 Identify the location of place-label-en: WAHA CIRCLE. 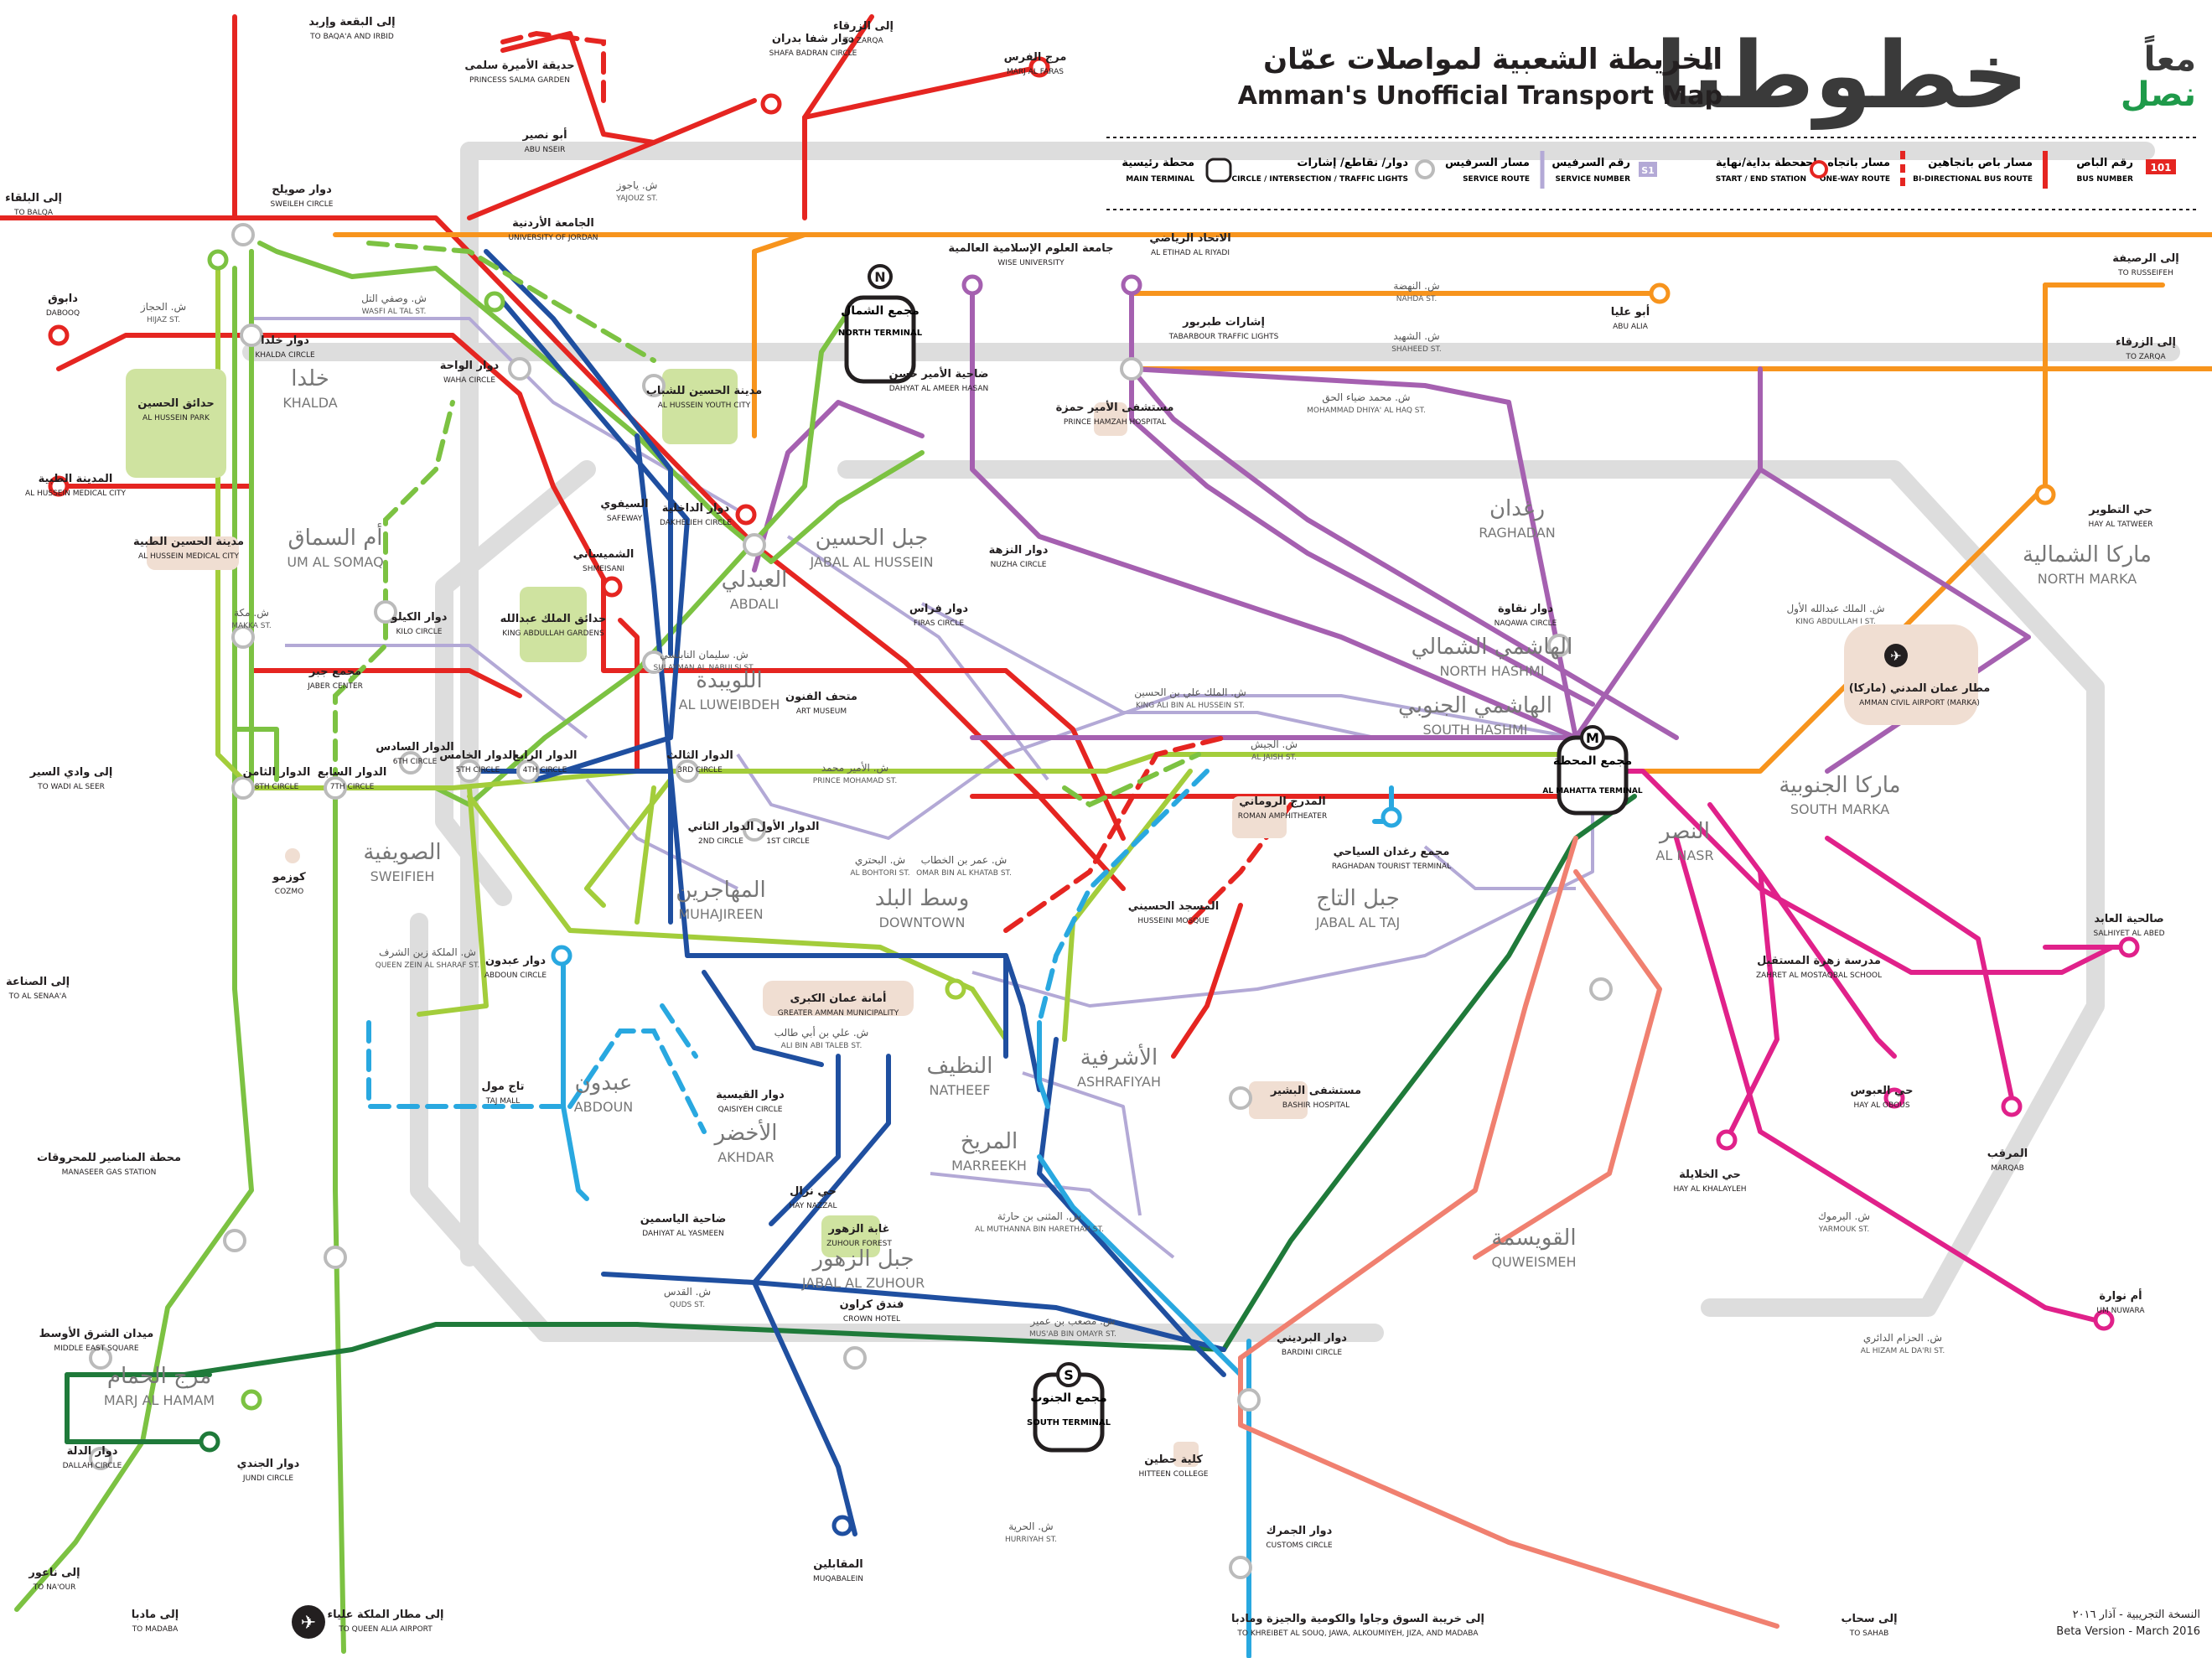
(469, 380).